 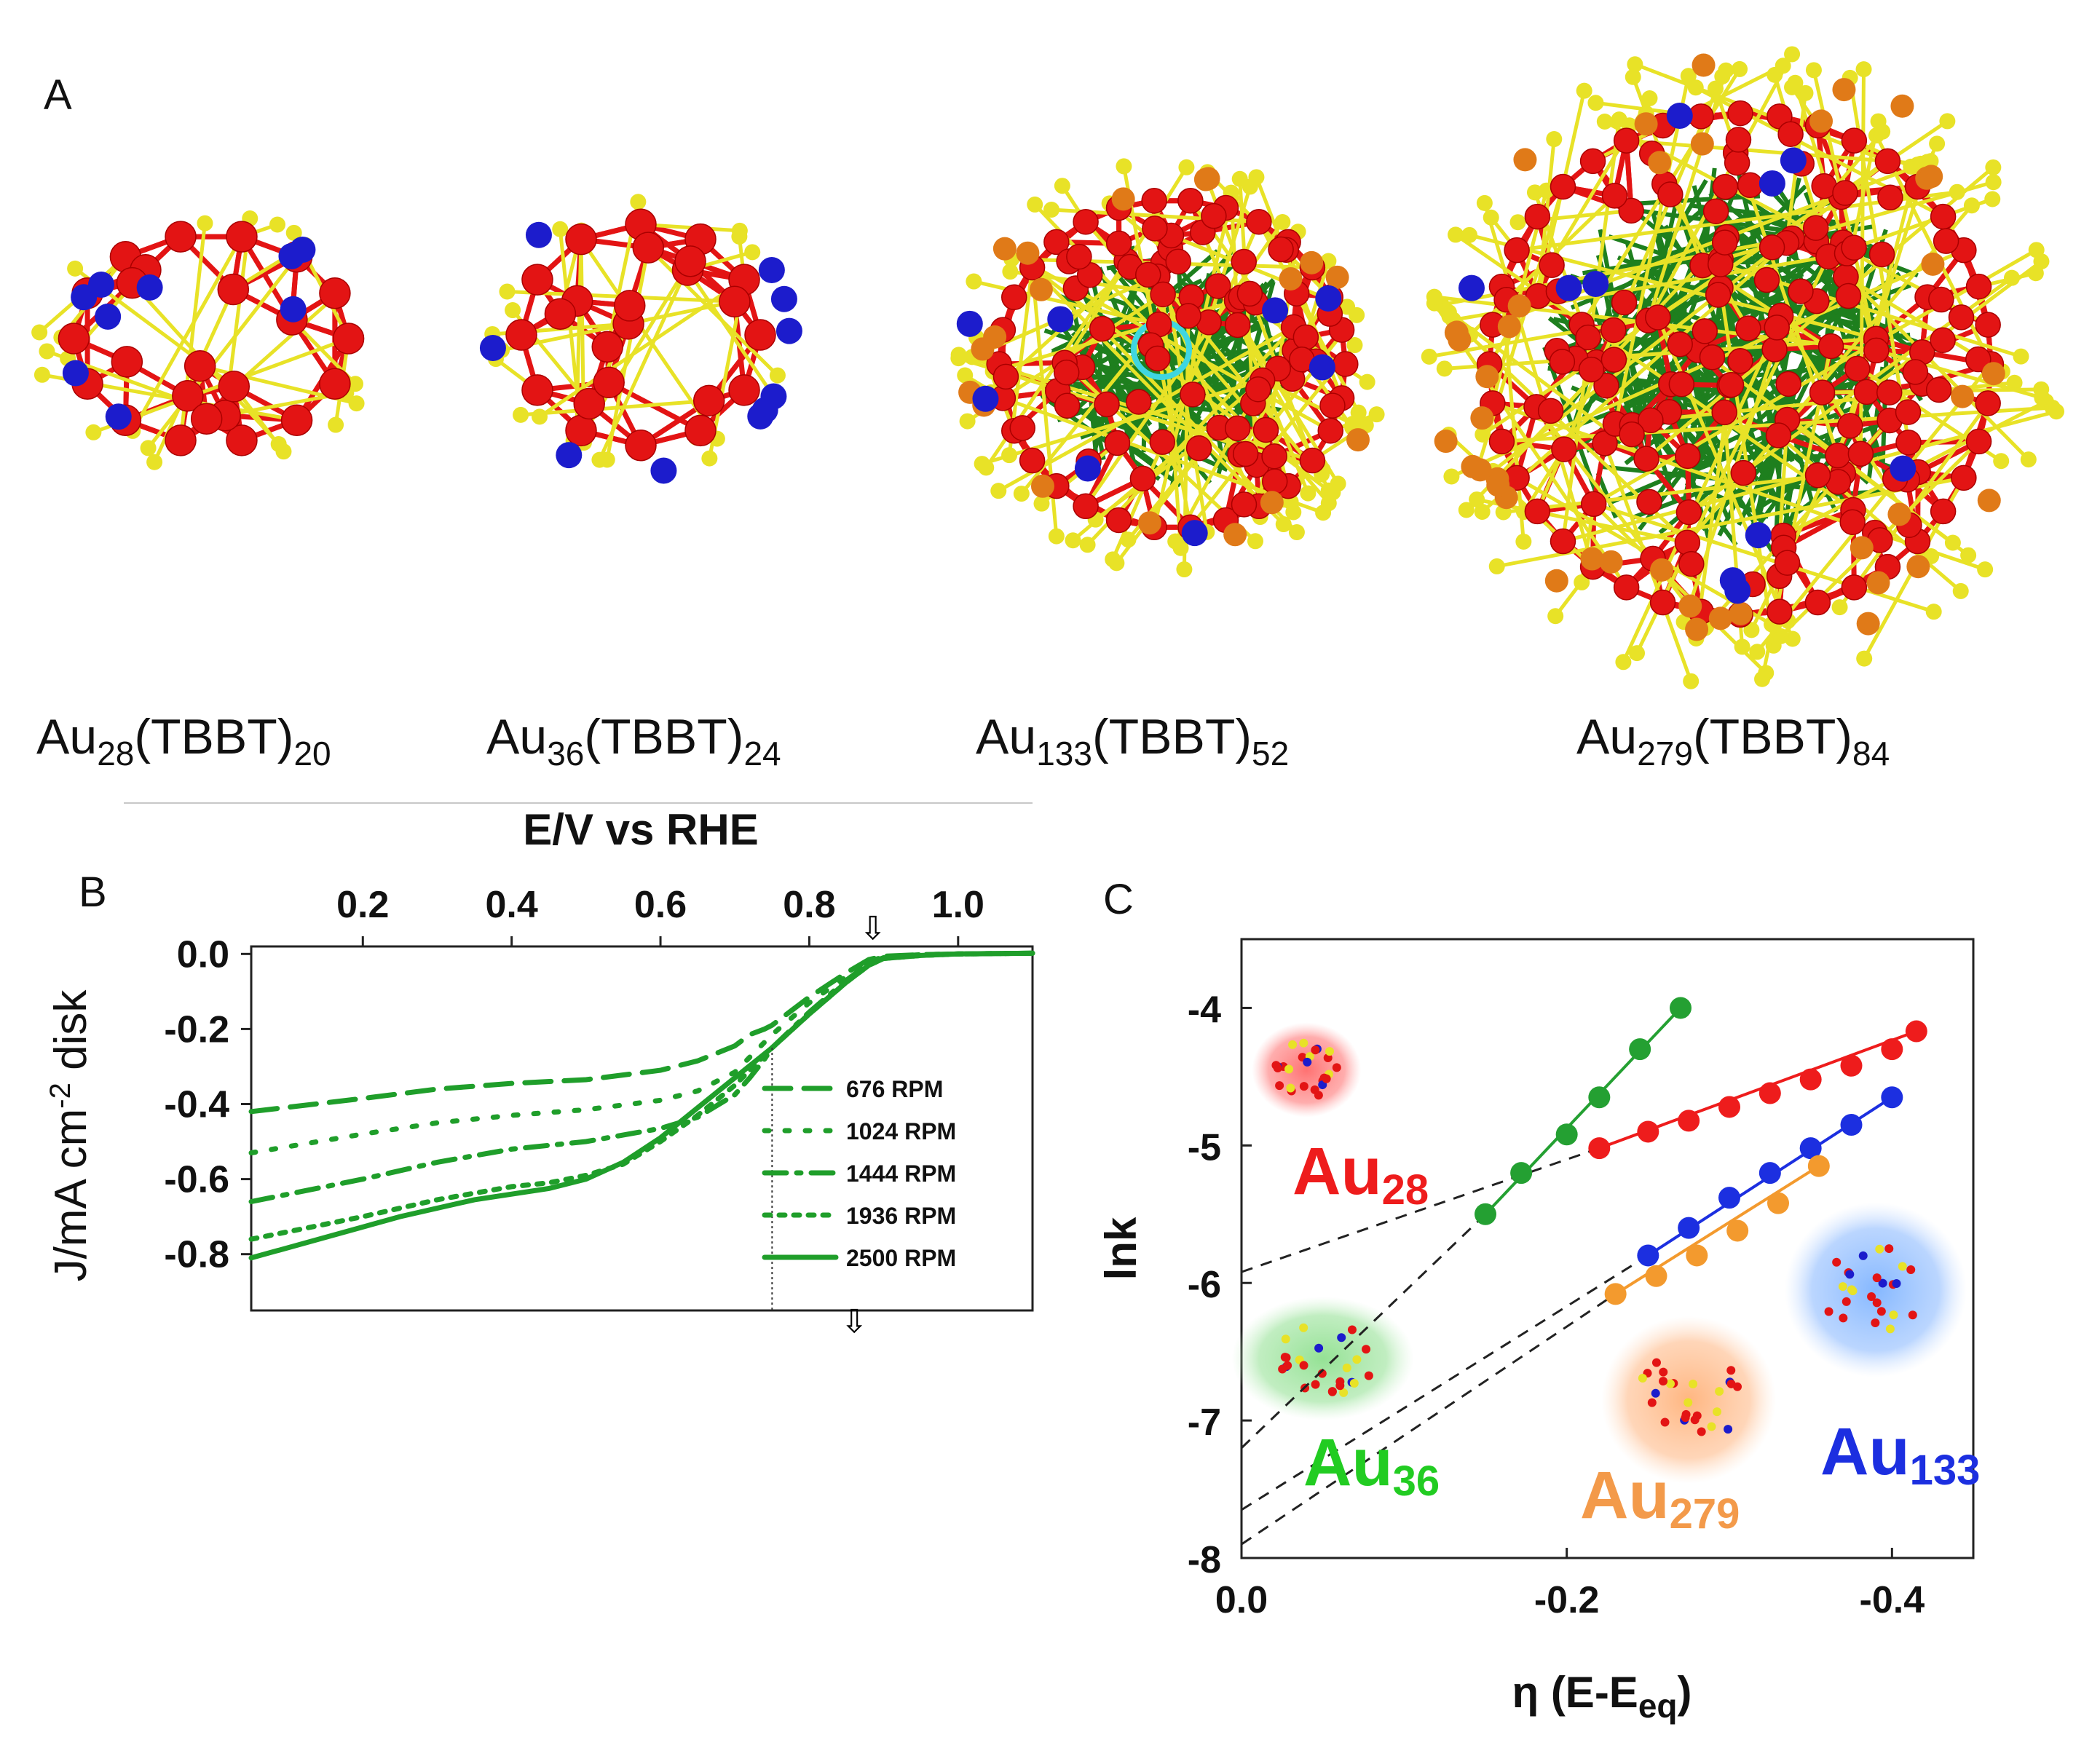 I want to click on cluster-au279-structure, so click(x=1742, y=367).